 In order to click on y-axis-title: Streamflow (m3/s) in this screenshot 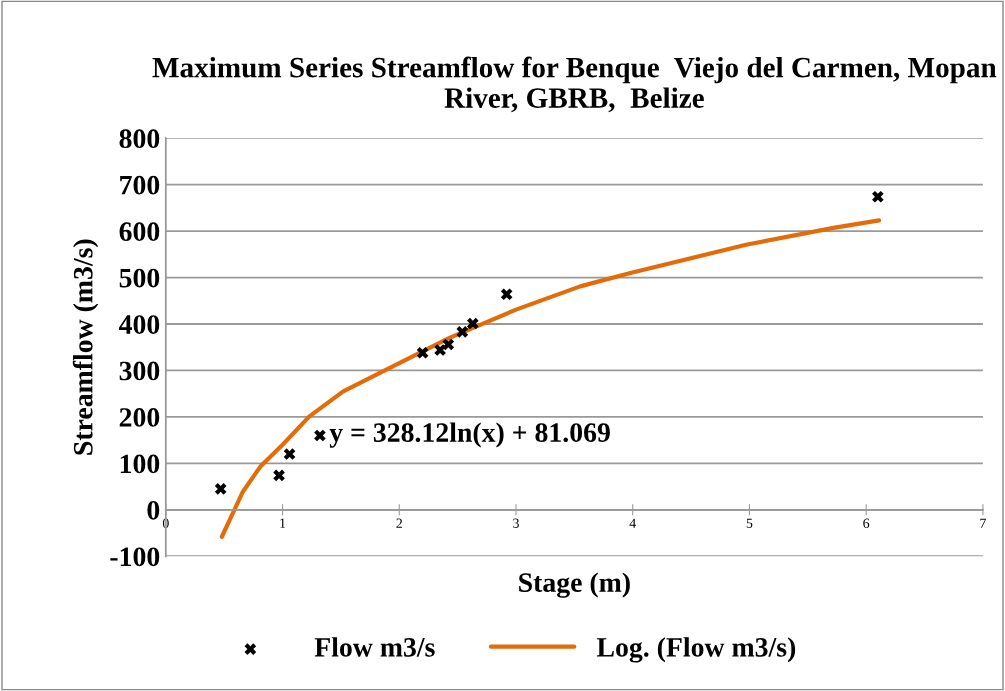, I will do `click(85, 347)`.